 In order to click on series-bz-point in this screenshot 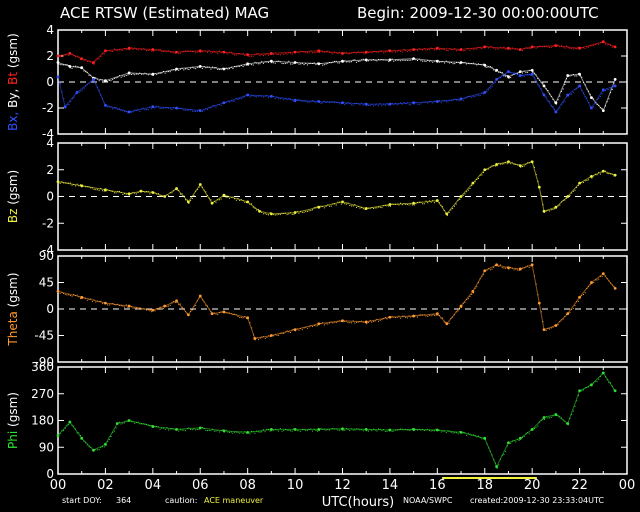, I will do `click(390, 204)`.